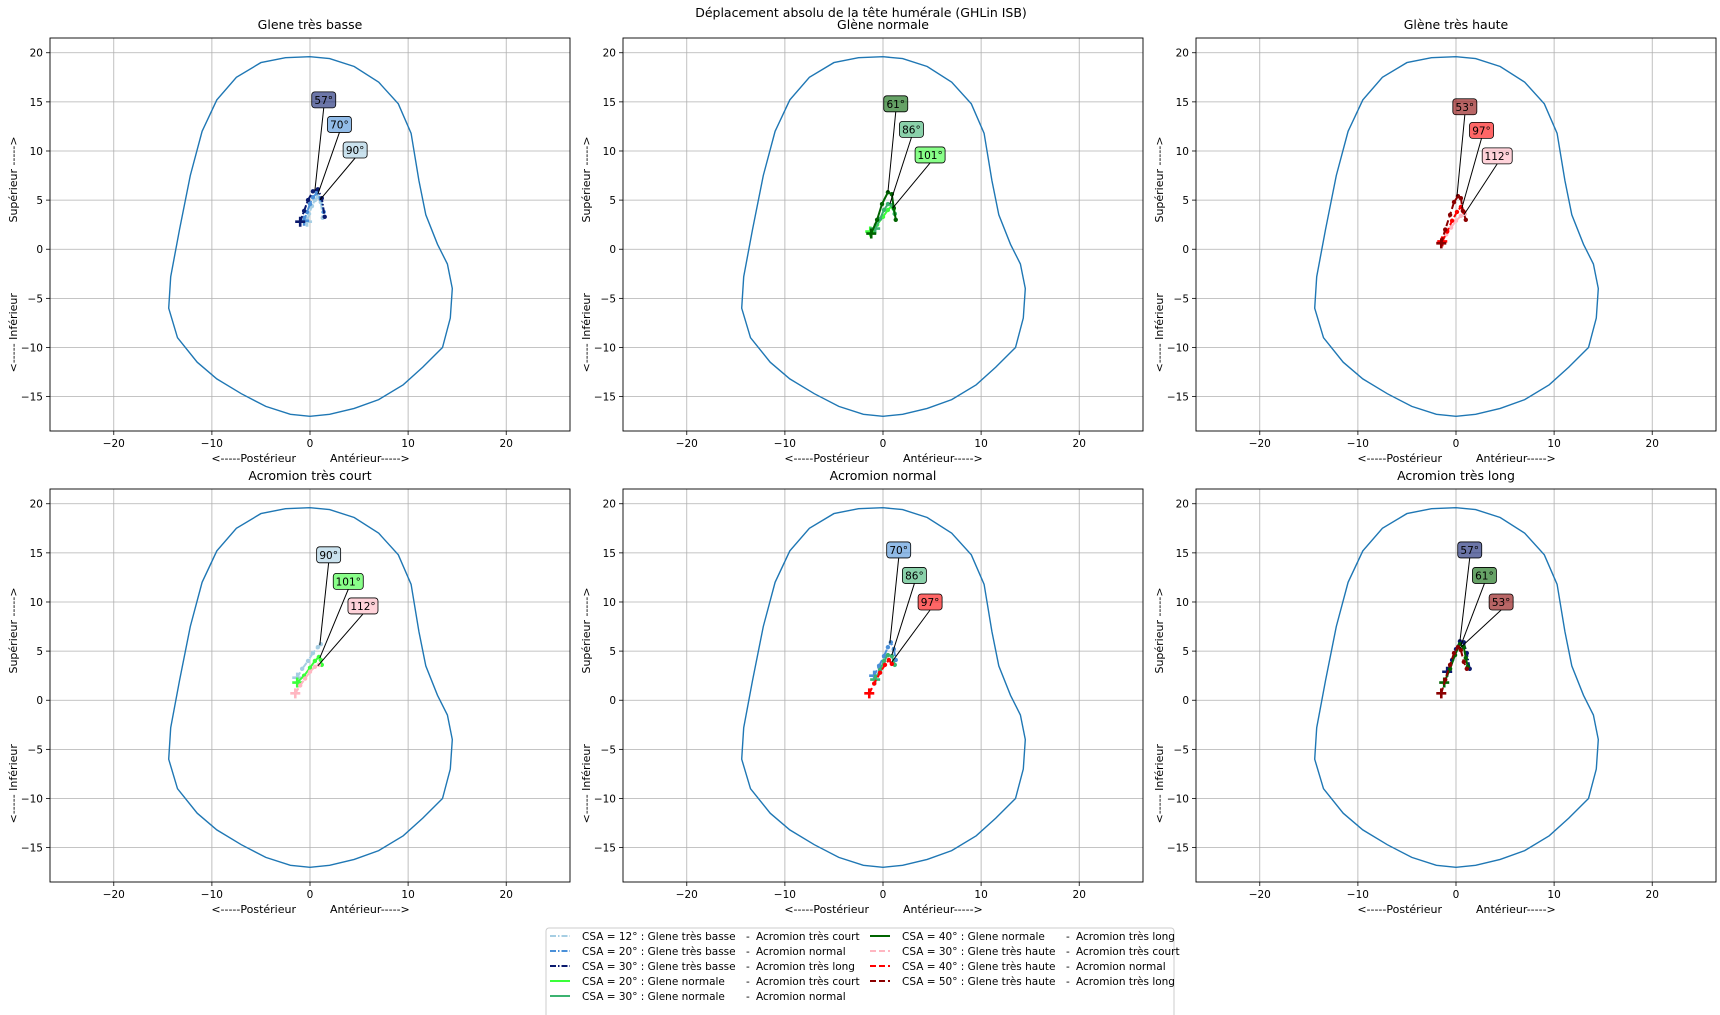 The image size is (1720, 1015). I want to click on annotation-label: 101°, so click(348, 582).